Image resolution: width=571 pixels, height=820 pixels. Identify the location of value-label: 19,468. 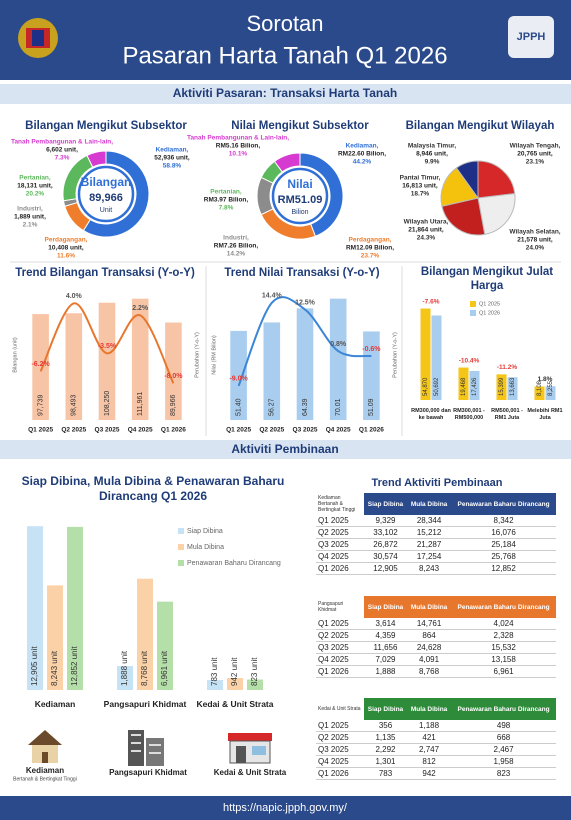
(464, 386).